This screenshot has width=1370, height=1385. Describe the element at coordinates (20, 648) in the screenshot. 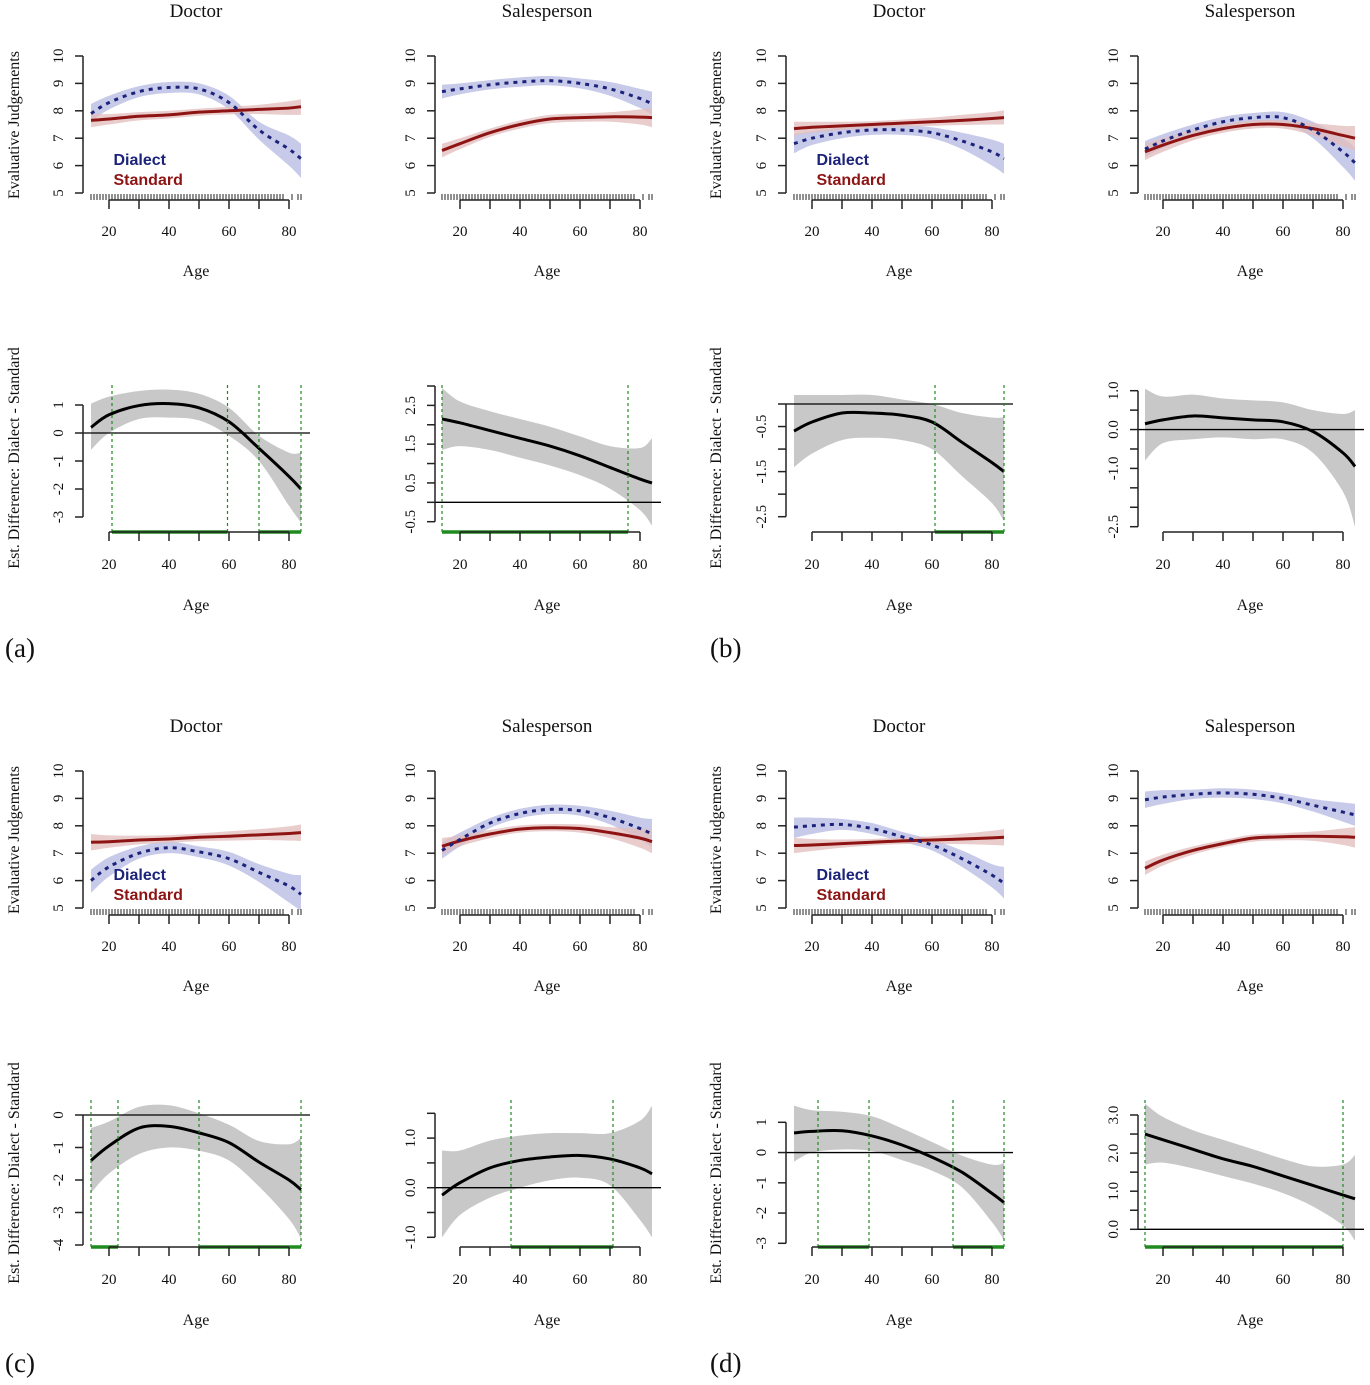

I see `panel-label: (a)` at that location.